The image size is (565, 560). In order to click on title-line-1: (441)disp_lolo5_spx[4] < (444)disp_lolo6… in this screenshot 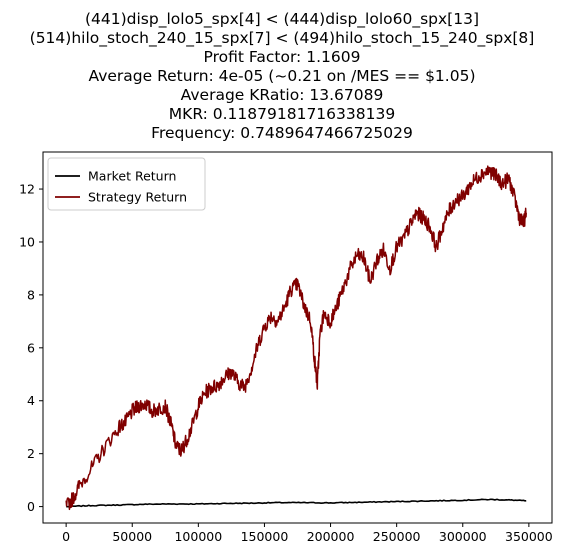, I will do `click(282, 19)`.